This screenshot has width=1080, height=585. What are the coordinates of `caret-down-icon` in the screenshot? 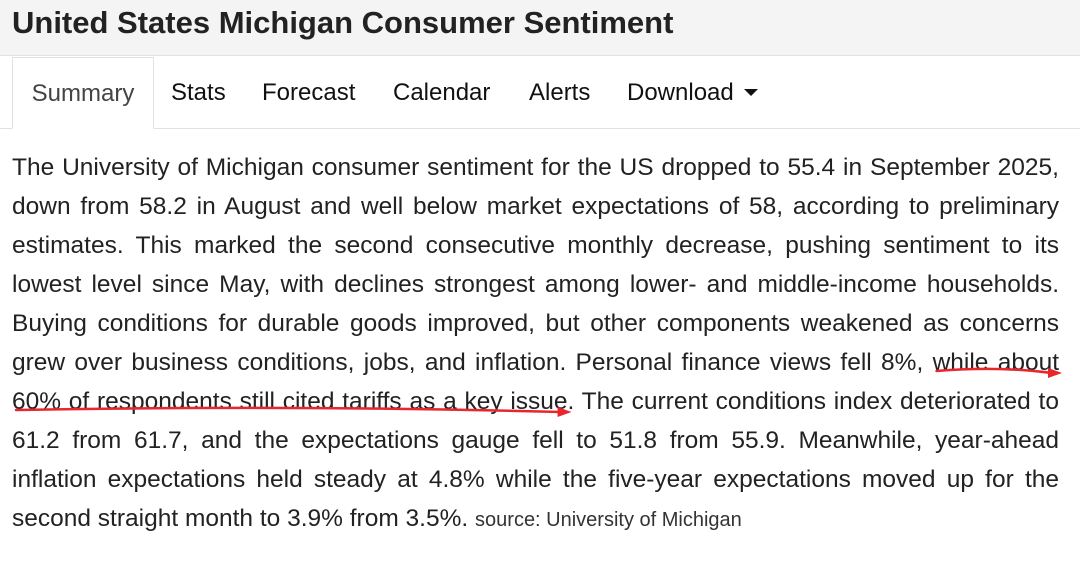 It's located at (750, 92).